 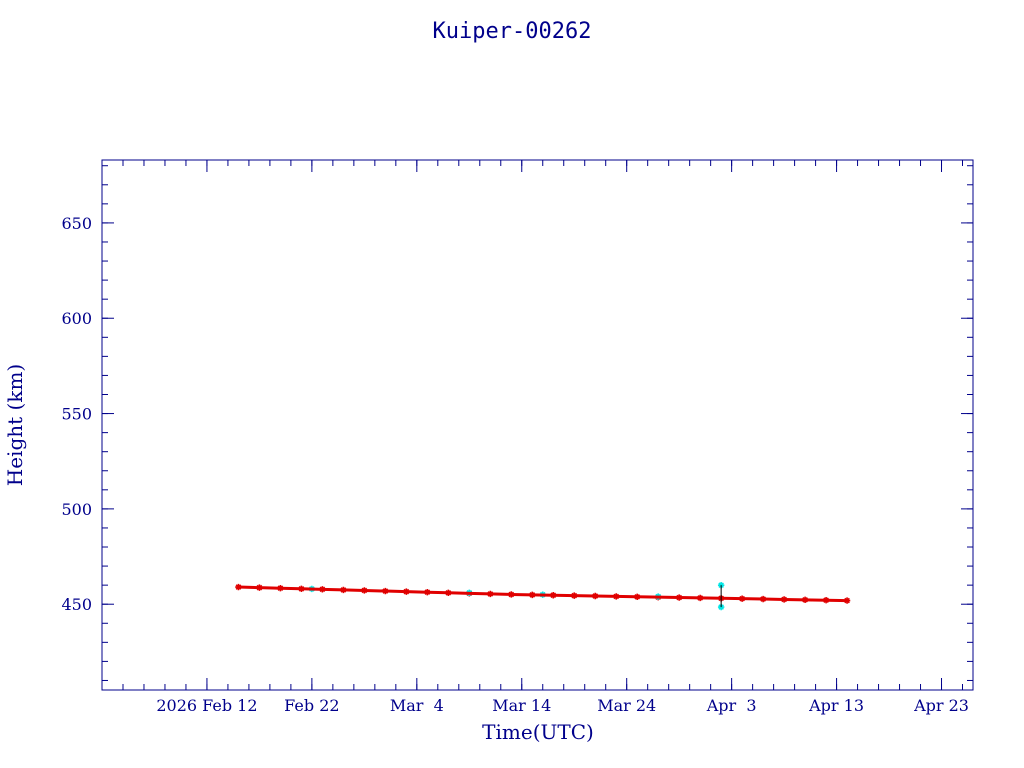 I want to click on x-tick-label: Apr 13, so click(x=836, y=705).